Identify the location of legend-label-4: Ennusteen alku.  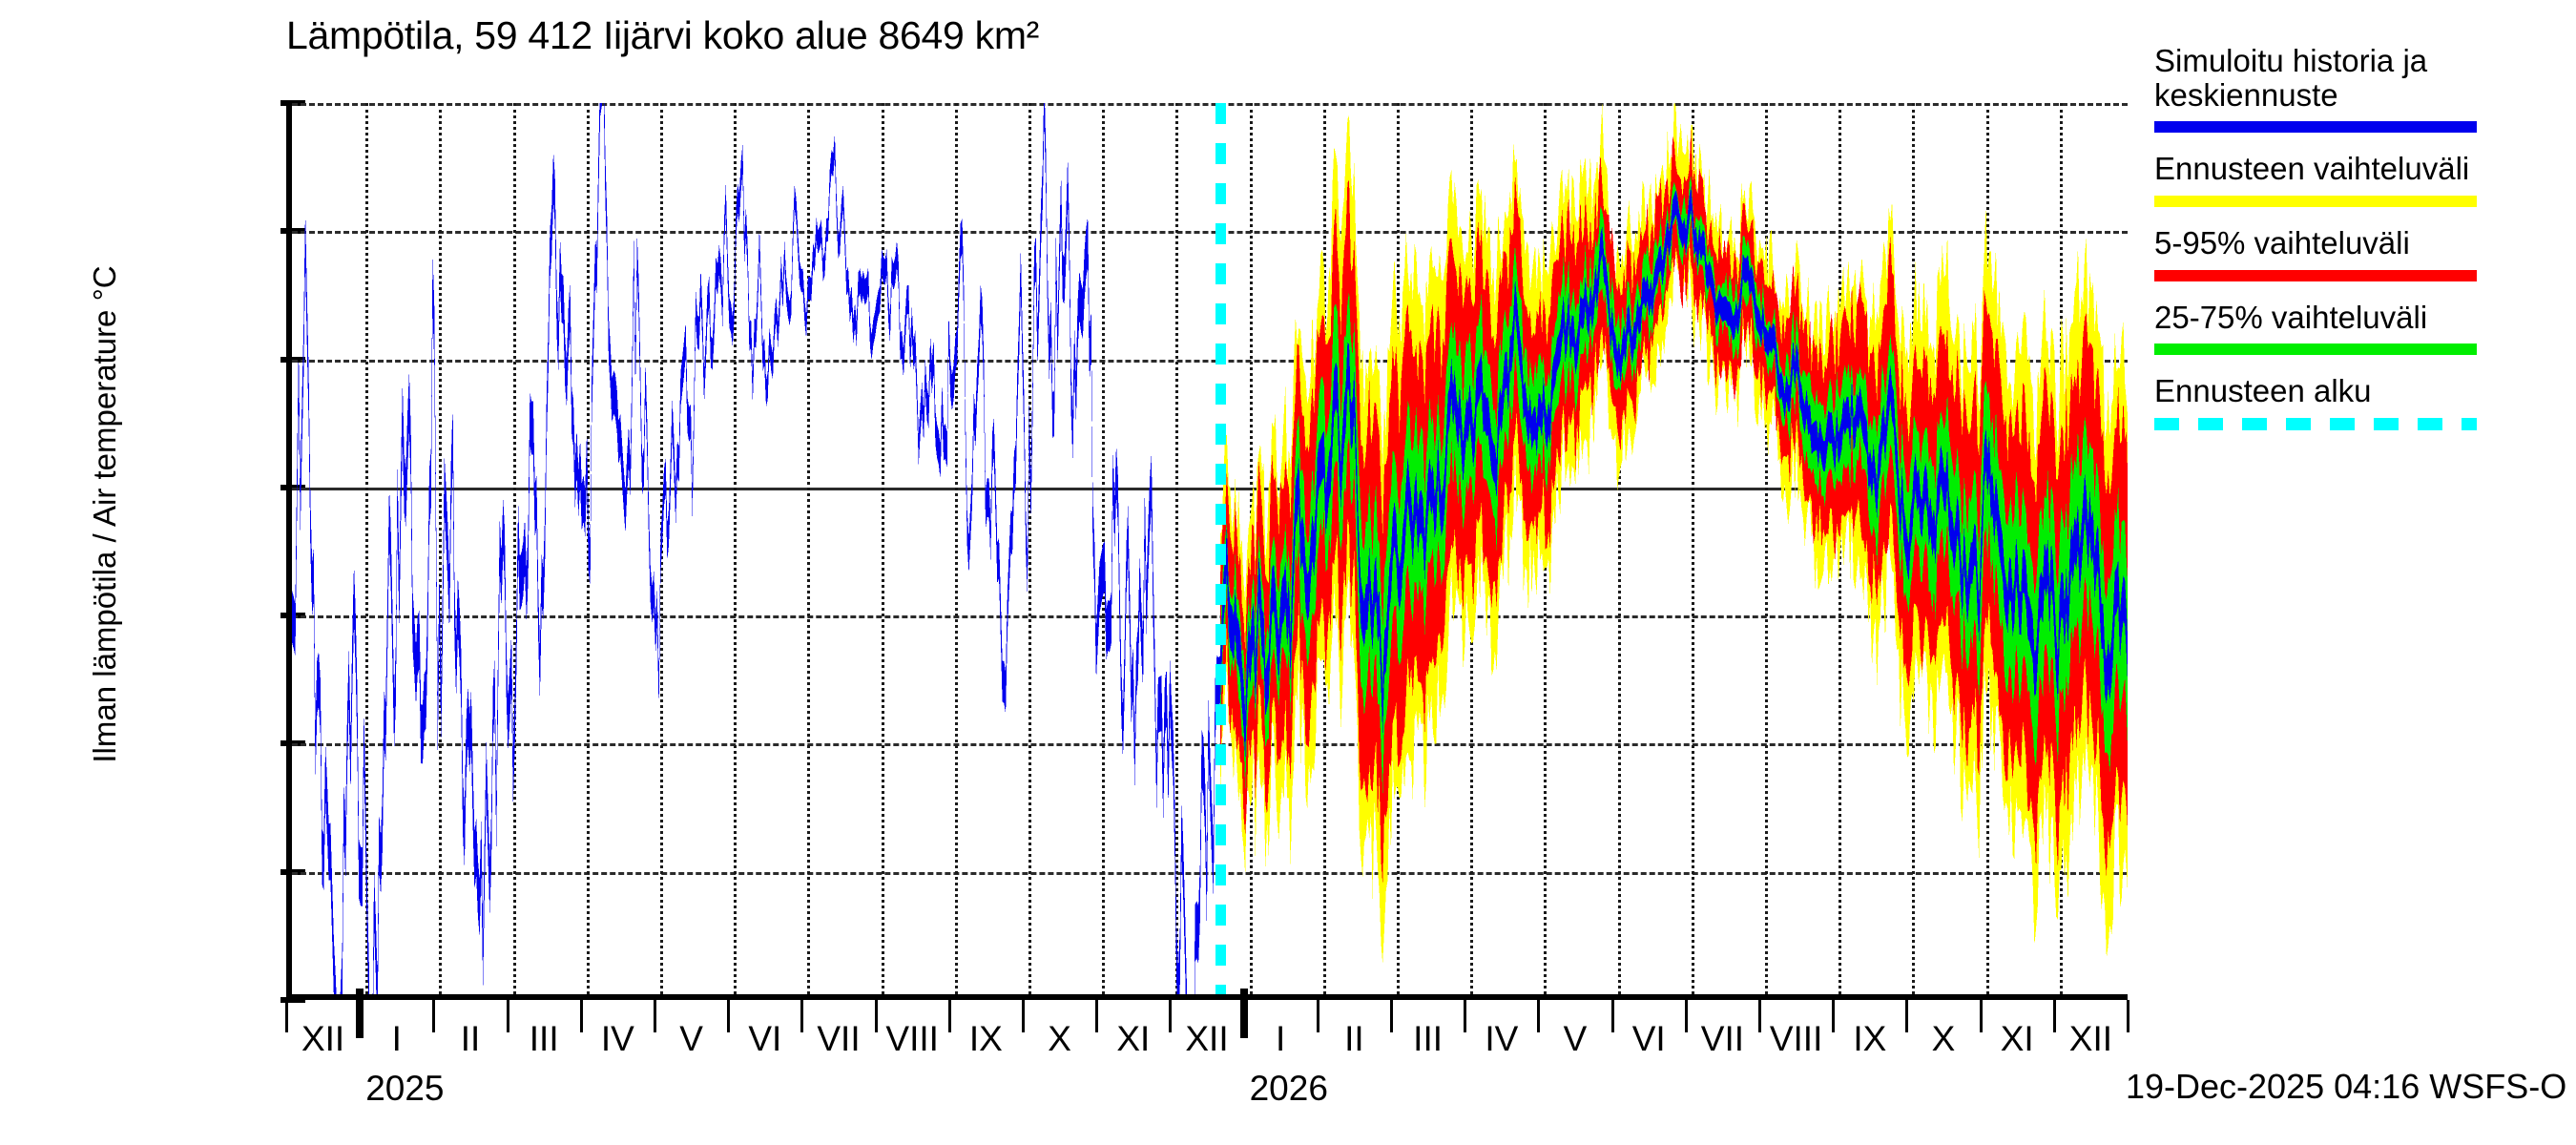
(2263, 391).